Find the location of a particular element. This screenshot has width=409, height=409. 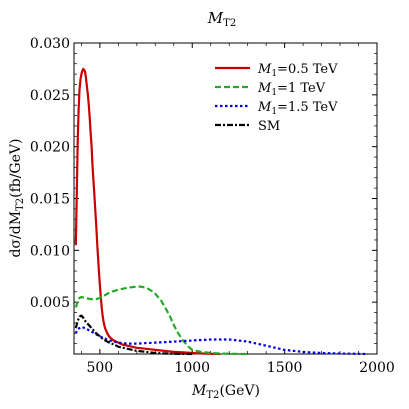

y-axis-label: dσ/dMT2(fb/GeV) is located at coordinates (17, 198).